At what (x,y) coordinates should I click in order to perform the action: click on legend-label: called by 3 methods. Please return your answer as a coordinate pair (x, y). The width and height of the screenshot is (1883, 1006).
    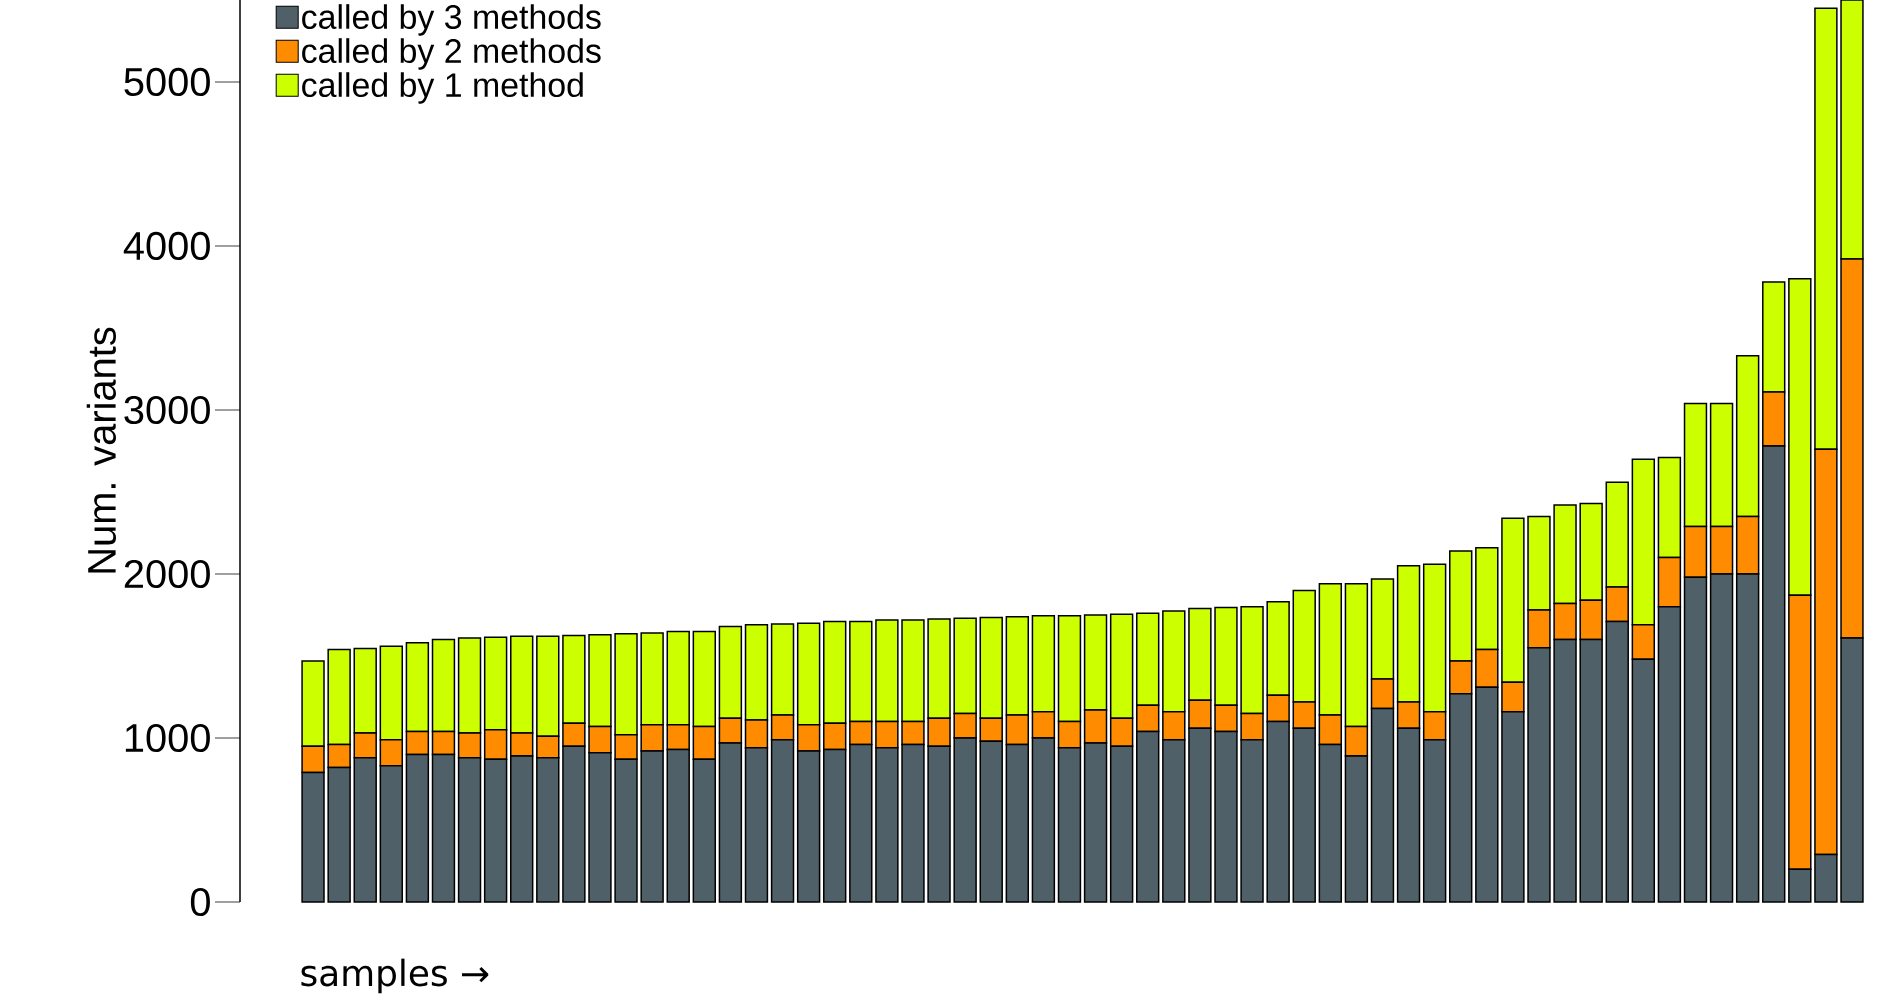
    Looking at the image, I should click on (451, 20).